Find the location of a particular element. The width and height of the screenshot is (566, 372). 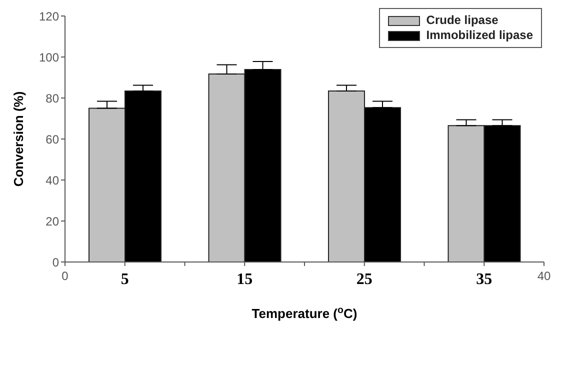

y-tick-label: 80 is located at coordinates (53, 98).